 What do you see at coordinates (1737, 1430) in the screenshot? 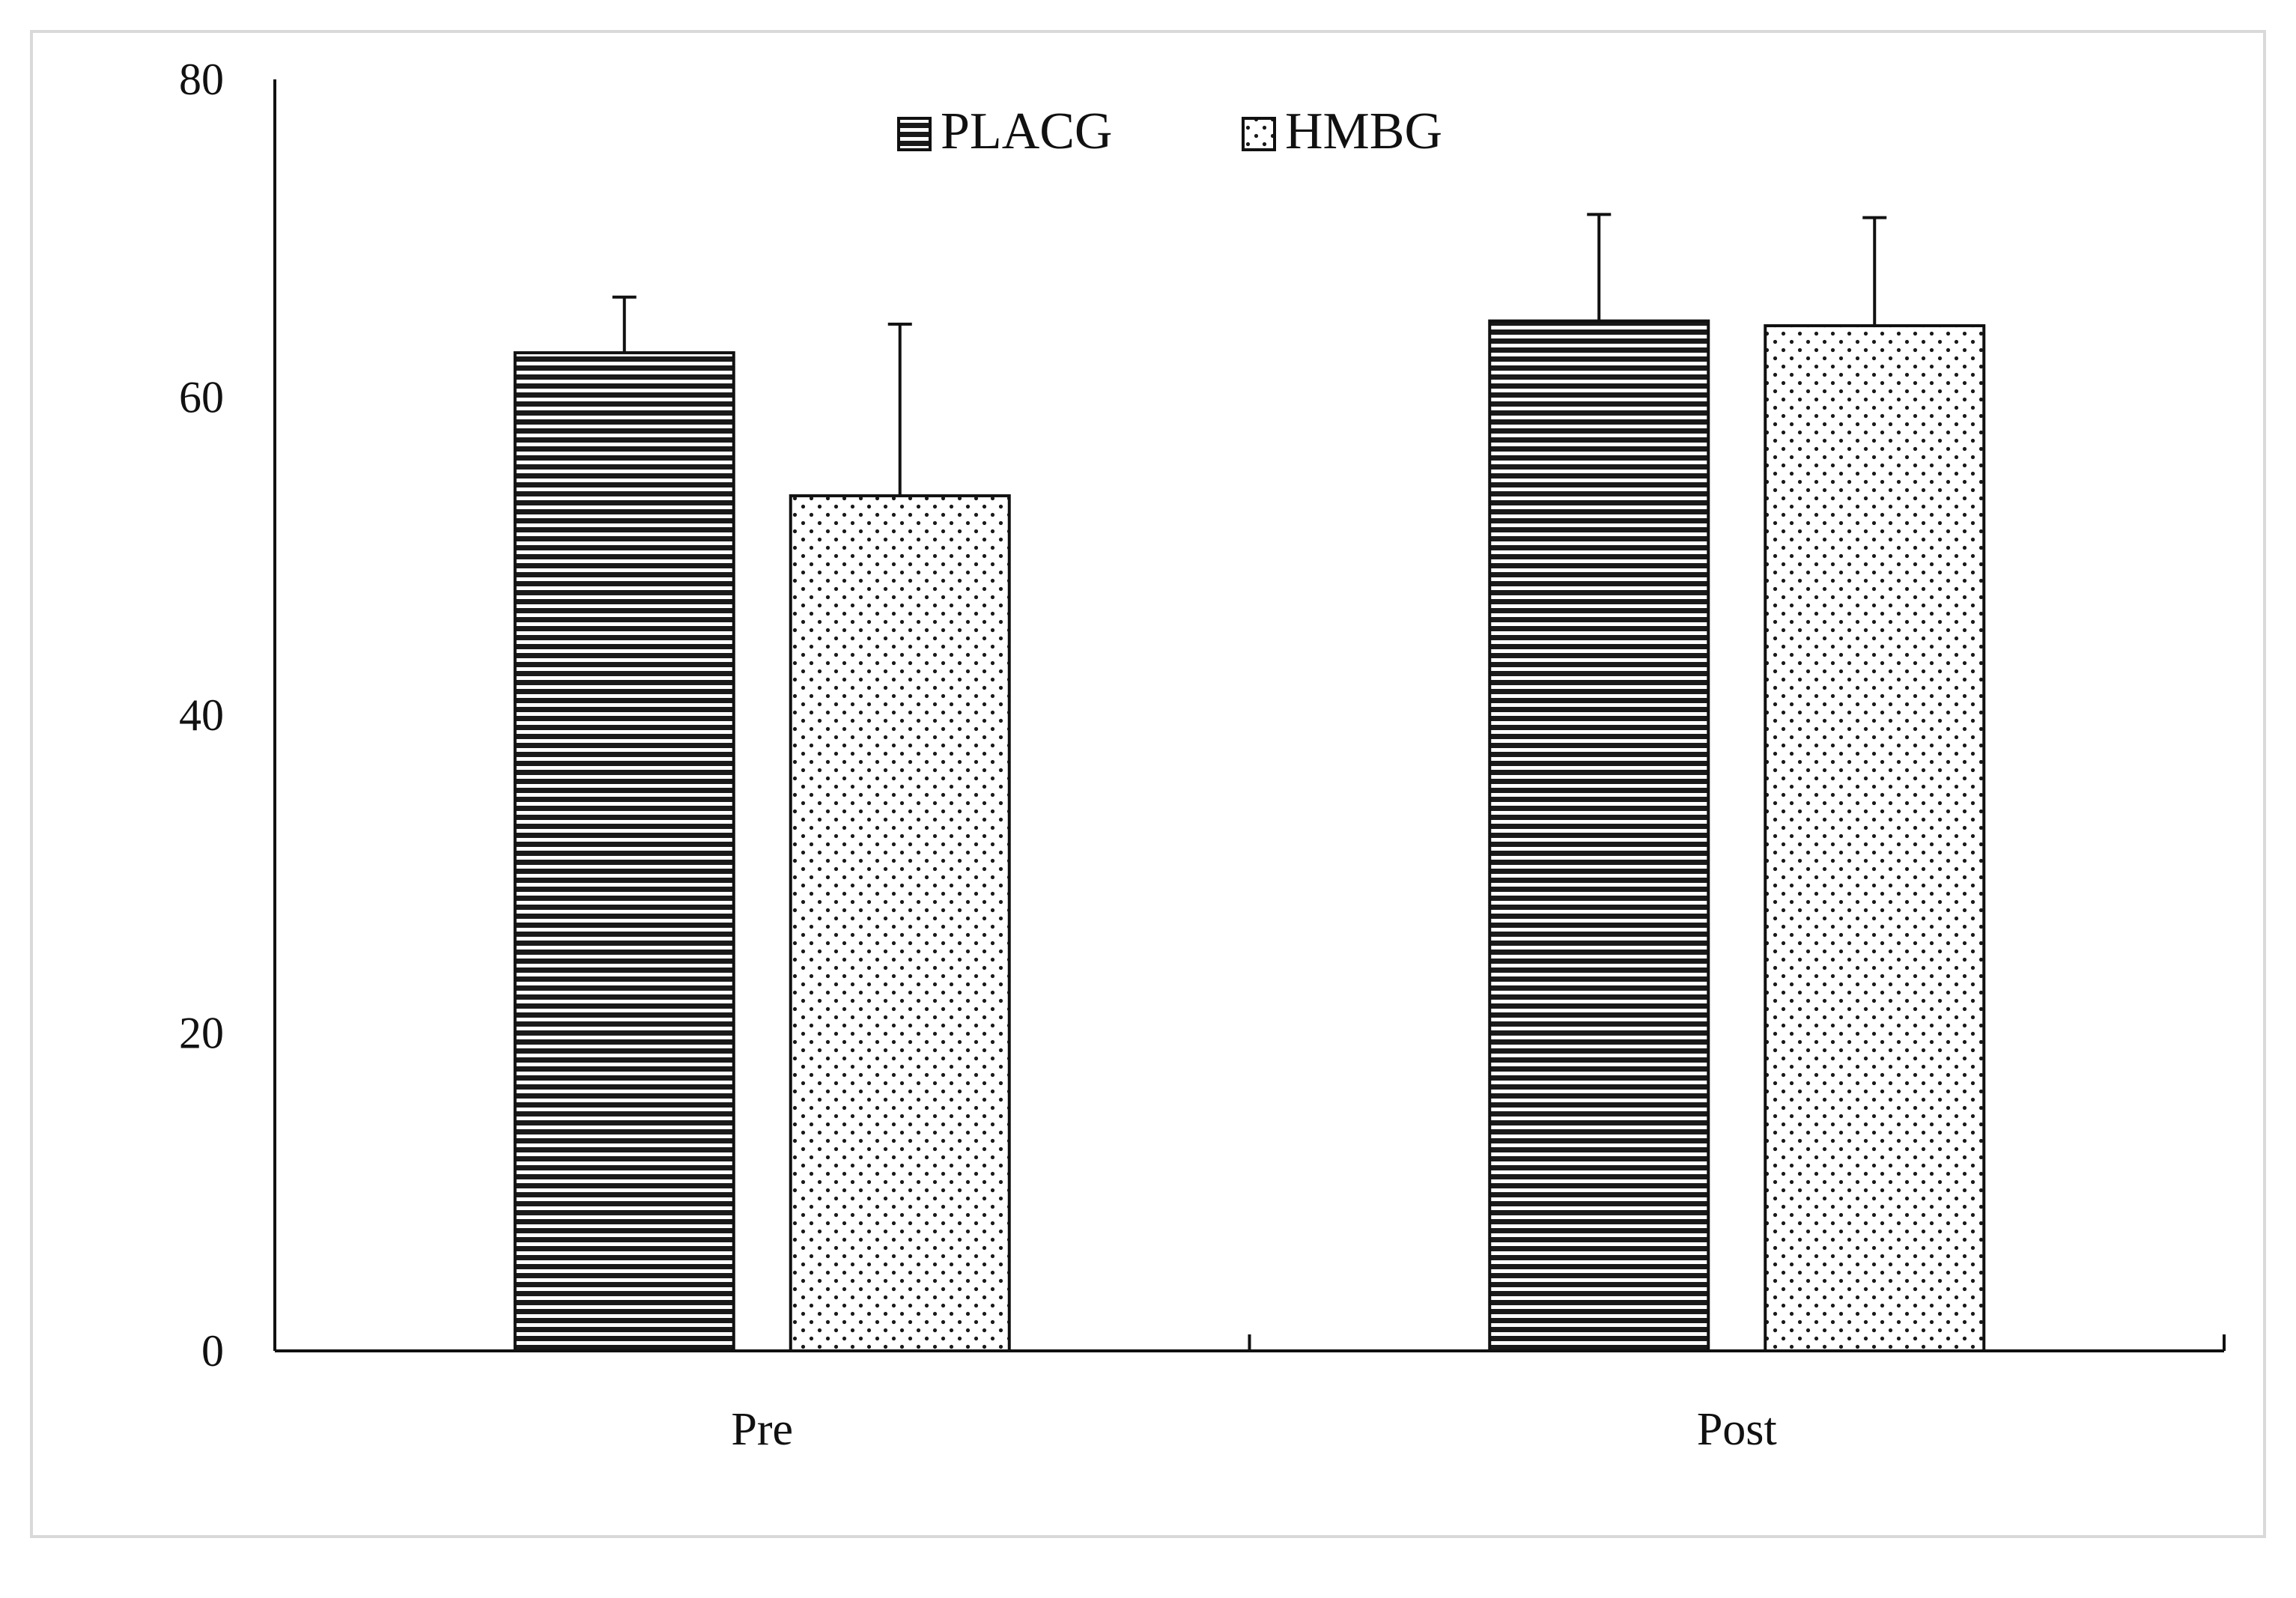
I see `x-category-label: Post` at bounding box center [1737, 1430].